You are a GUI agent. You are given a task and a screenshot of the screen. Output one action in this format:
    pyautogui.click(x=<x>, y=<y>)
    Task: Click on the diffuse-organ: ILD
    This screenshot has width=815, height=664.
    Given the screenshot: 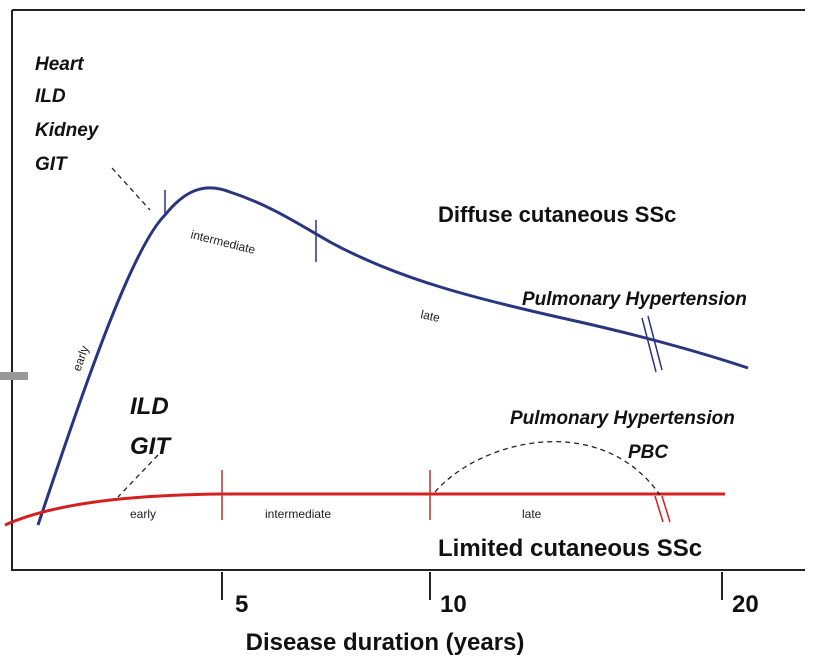 What is the action you would take?
    pyautogui.click(x=50, y=96)
    